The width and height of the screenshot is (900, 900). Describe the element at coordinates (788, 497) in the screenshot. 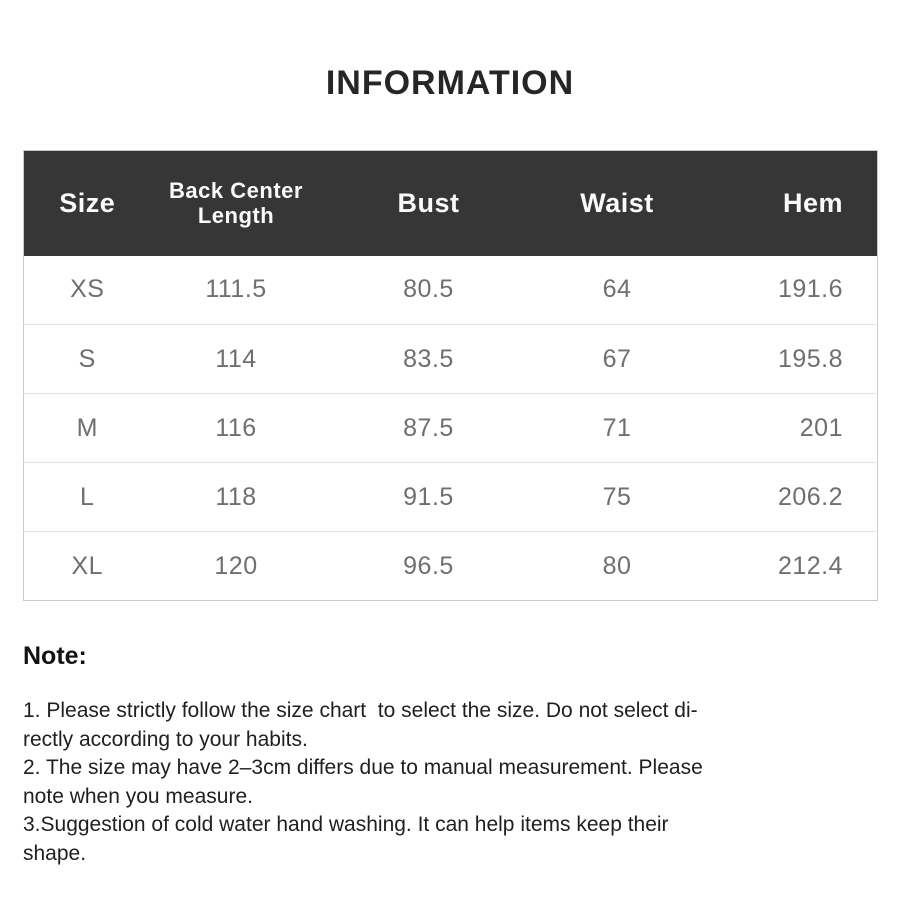

I see `hem-value: 206.2` at that location.